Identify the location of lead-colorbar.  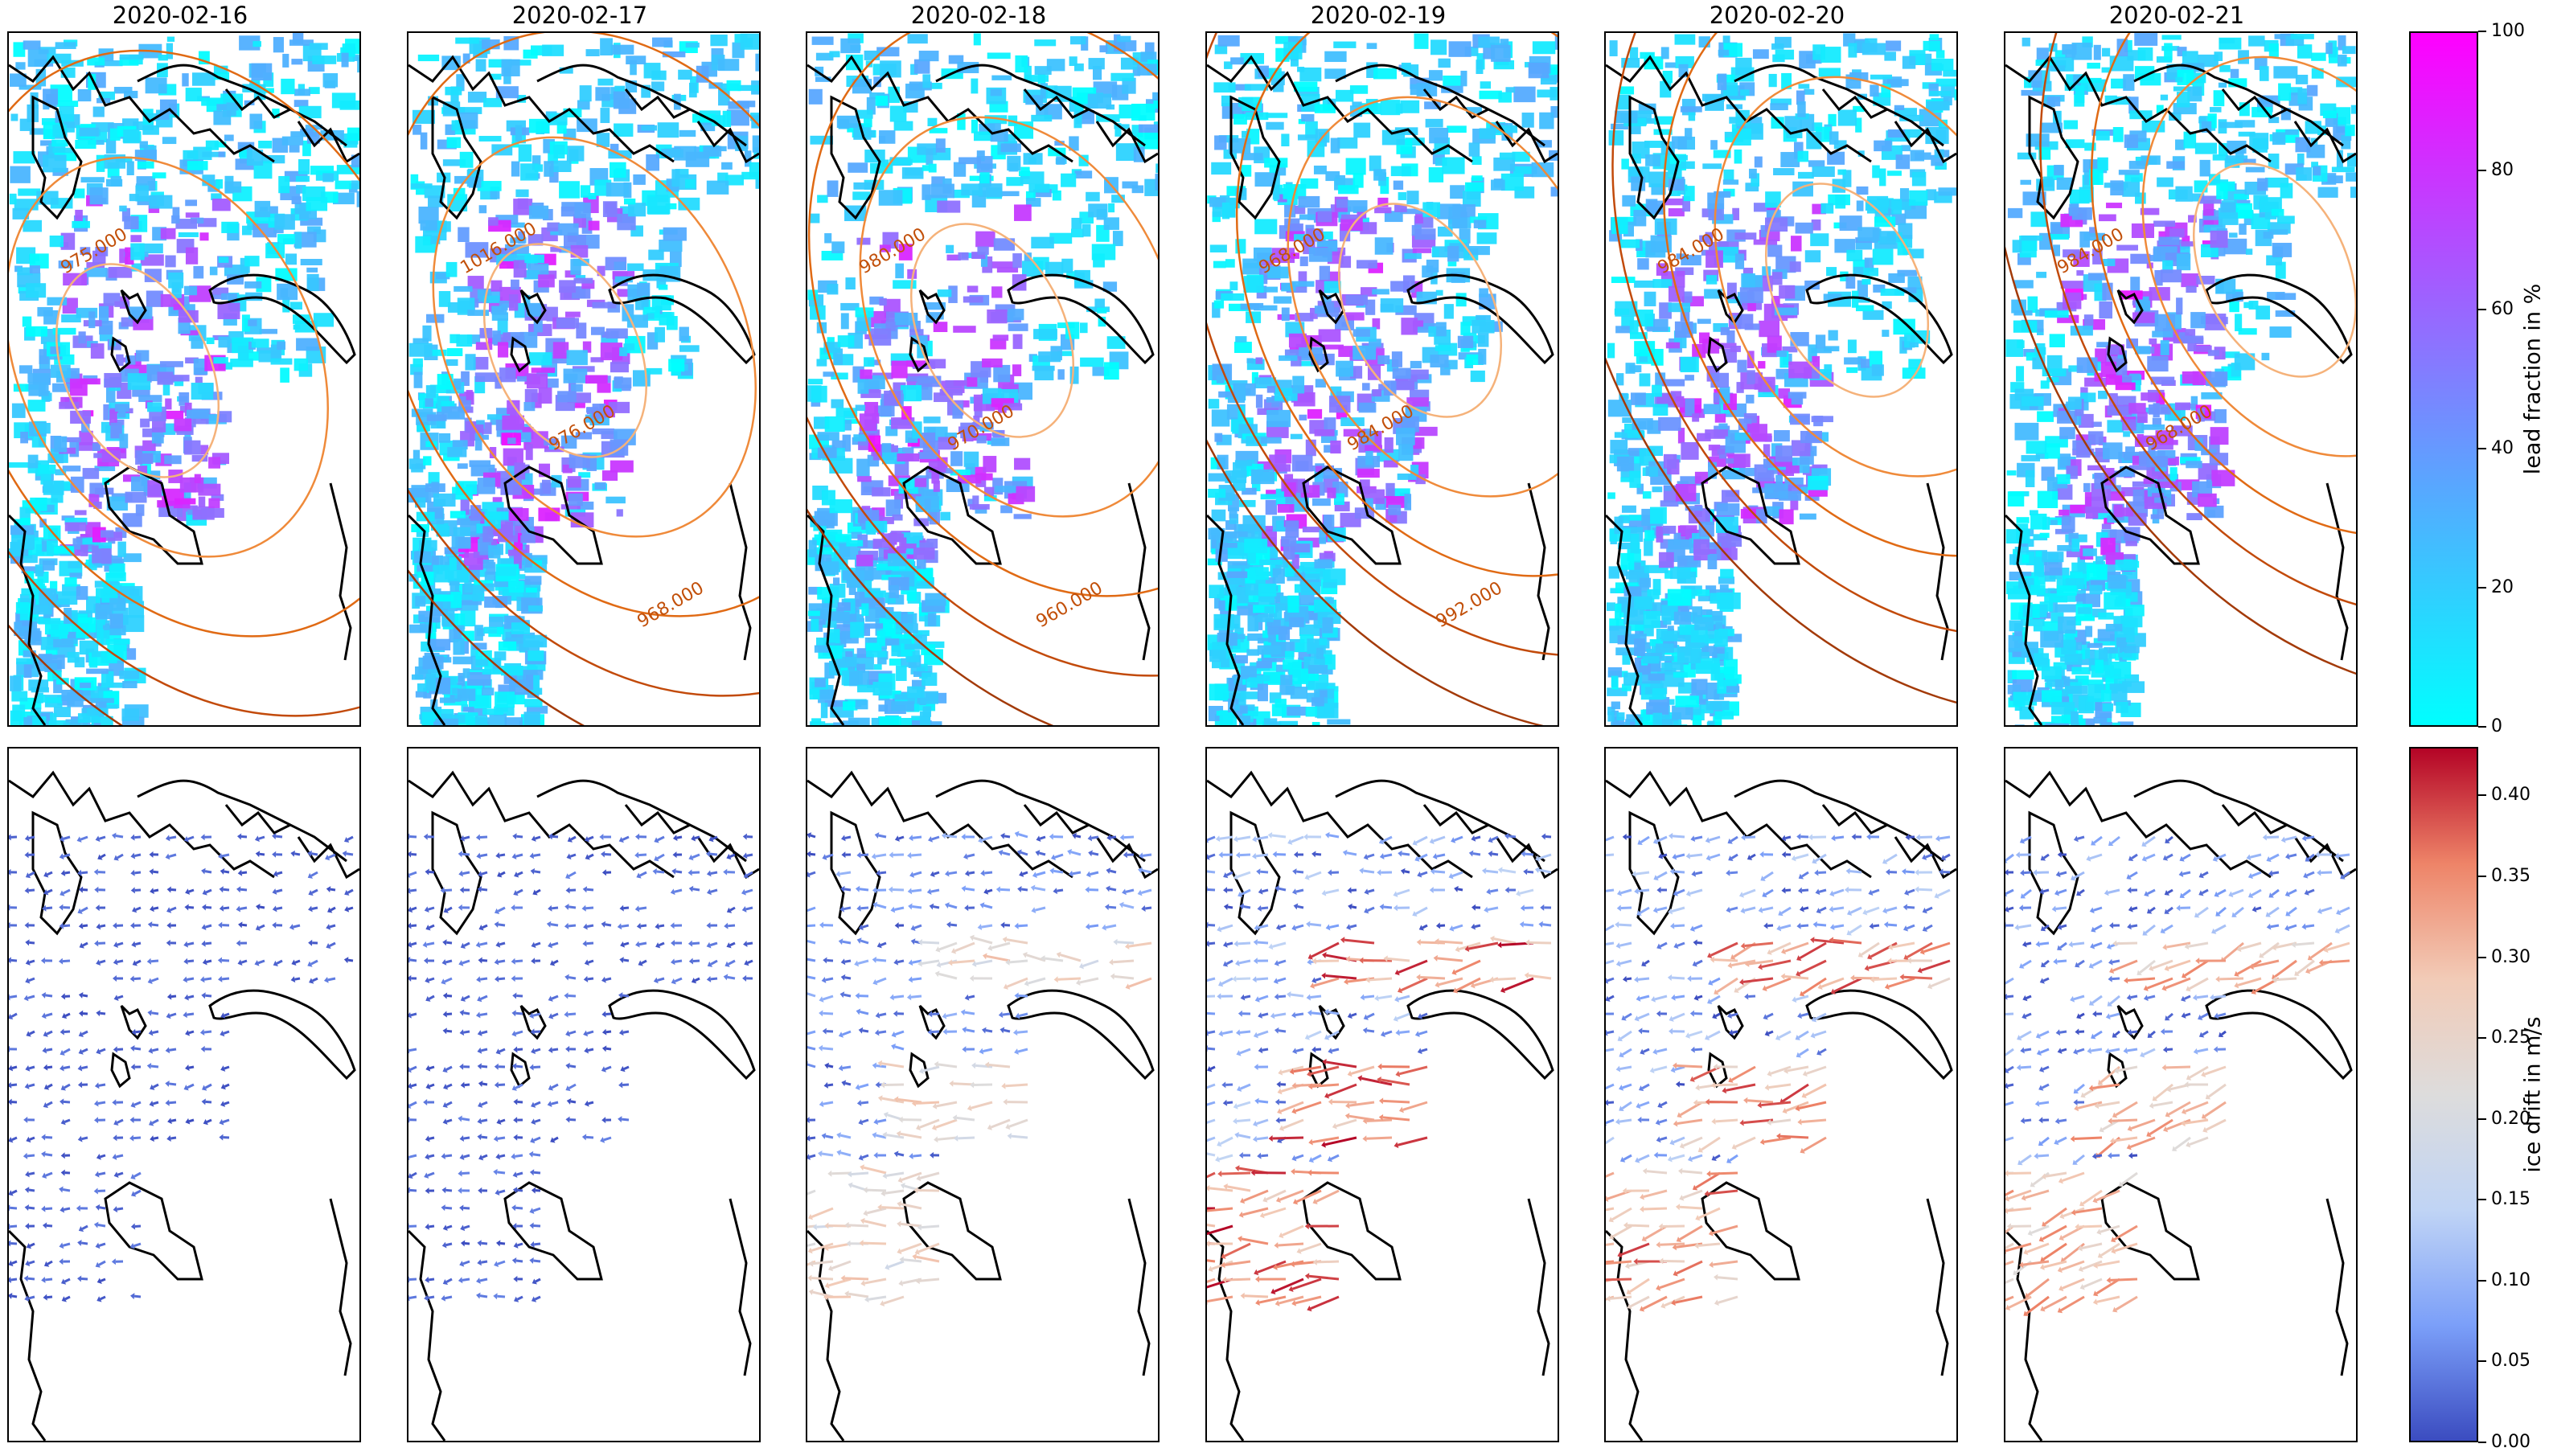
(2443, 379).